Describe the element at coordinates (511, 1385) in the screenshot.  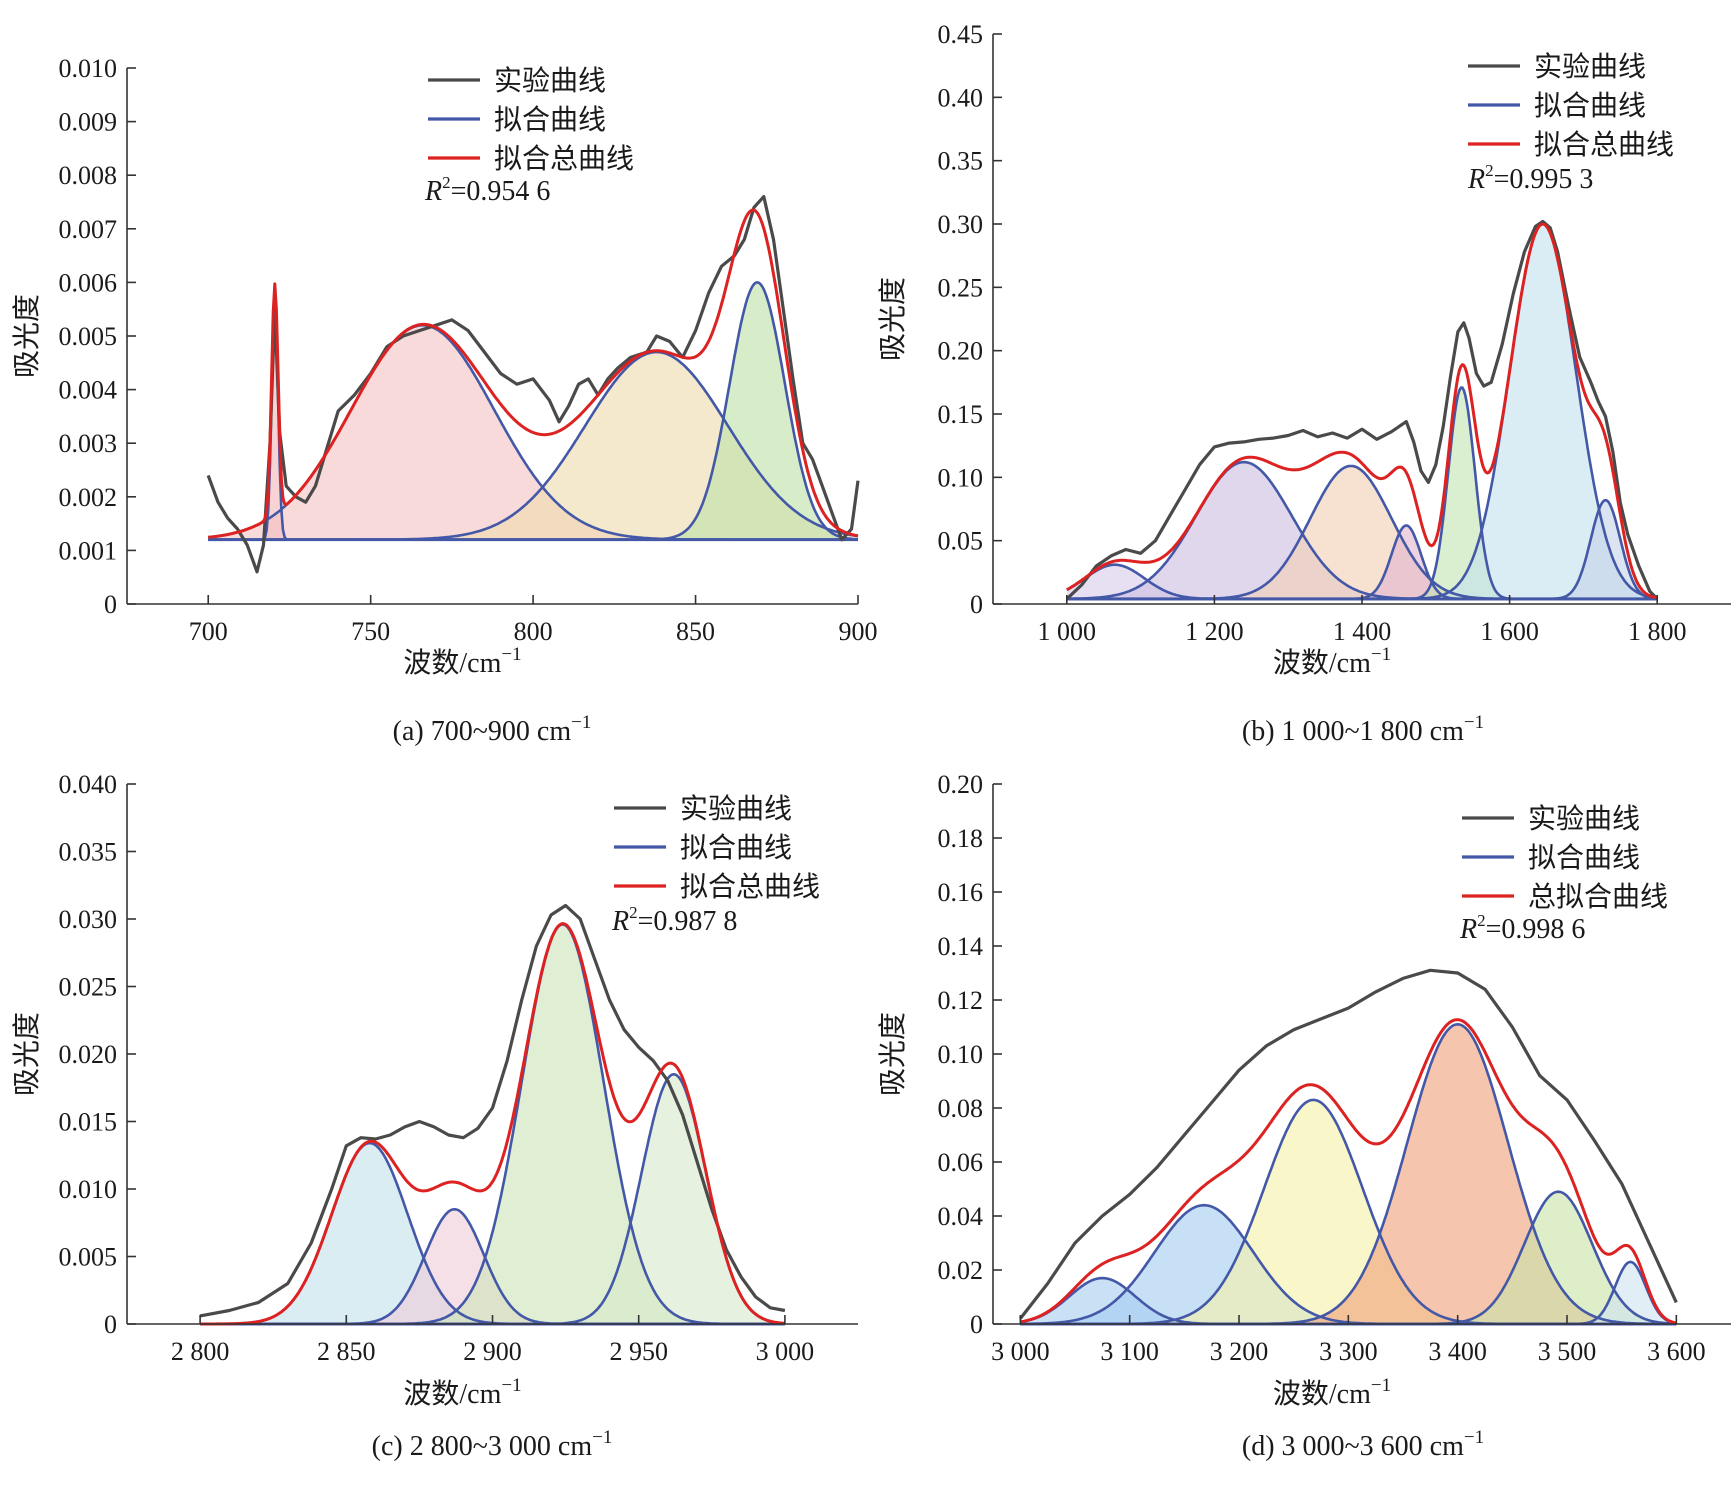
I see `x-axis-label-sup: −1` at that location.